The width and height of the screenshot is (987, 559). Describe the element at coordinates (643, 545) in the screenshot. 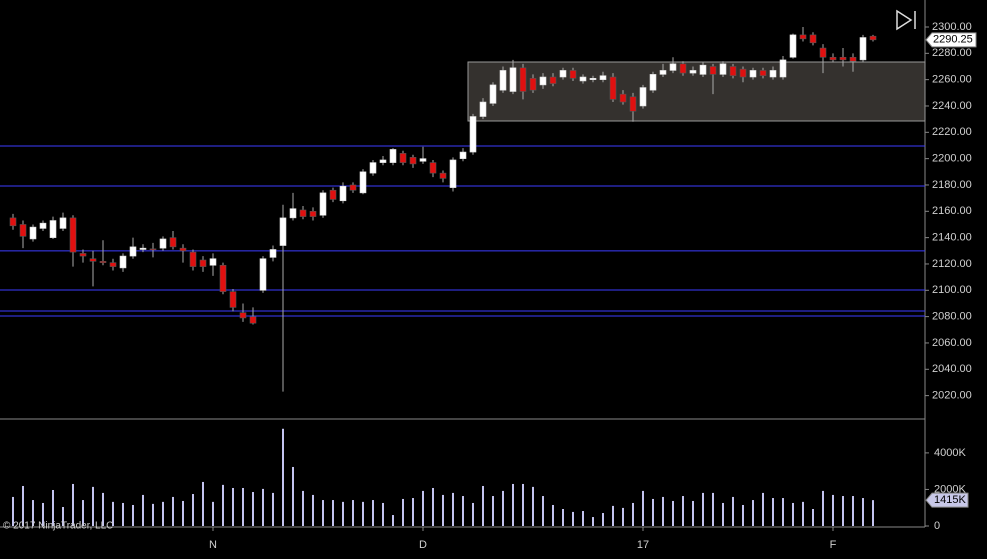

I see `x-tick-label: 17` at that location.